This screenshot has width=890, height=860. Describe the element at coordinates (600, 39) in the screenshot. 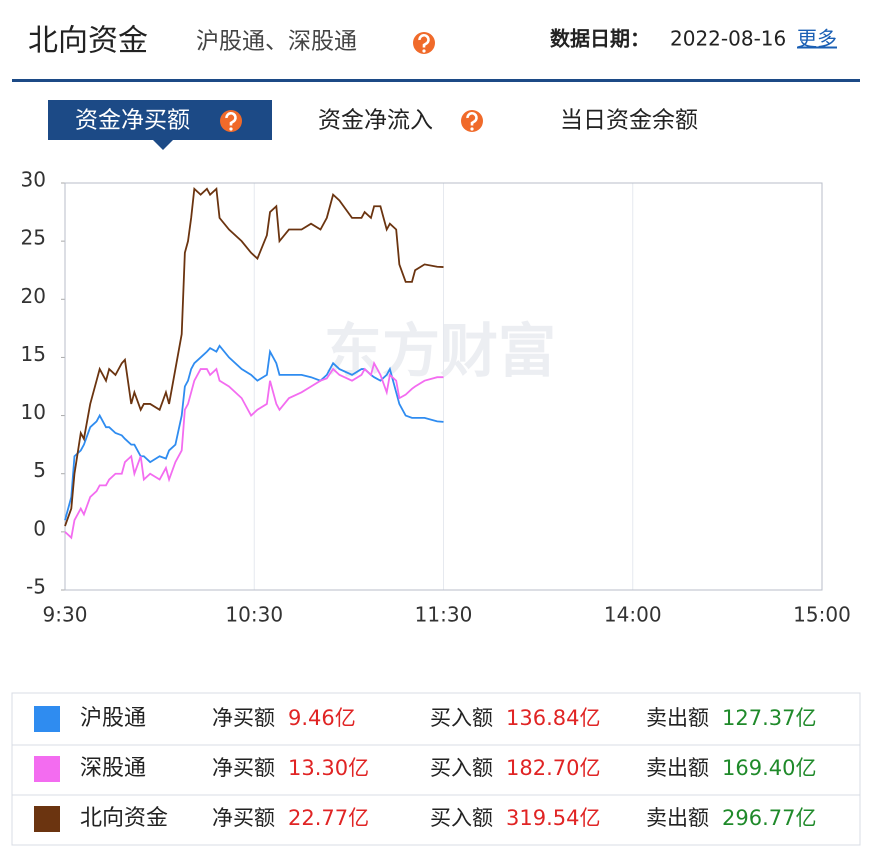

I see `date-label: 数据日期：` at that location.